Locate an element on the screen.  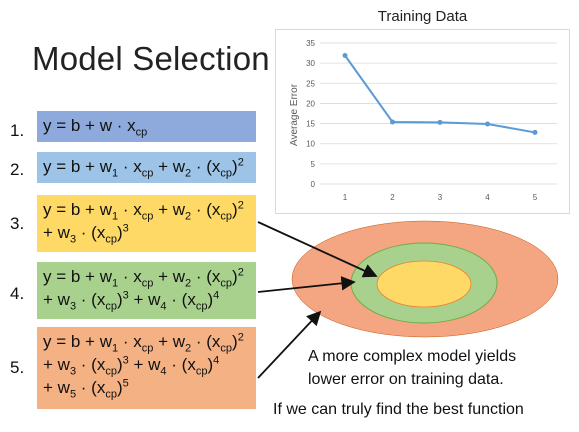
caption-line-2: lower error on training data. is located at coordinates (406, 379).